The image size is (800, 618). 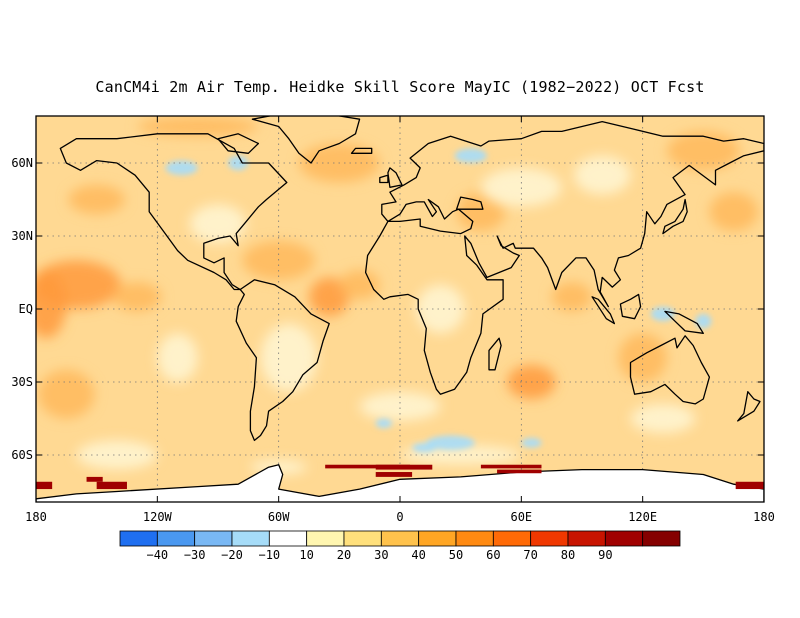 What do you see at coordinates (194, 555) in the screenshot?
I see `colorbar-label: −30` at bounding box center [194, 555].